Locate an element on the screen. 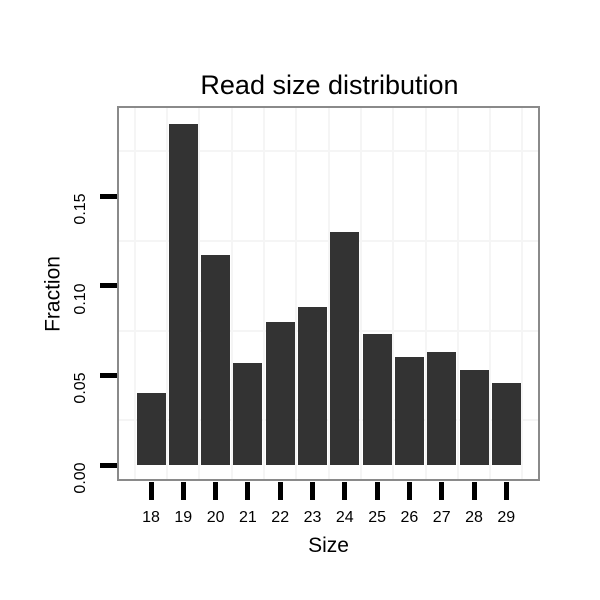  x-tick-label: 26 is located at coordinates (409, 517).